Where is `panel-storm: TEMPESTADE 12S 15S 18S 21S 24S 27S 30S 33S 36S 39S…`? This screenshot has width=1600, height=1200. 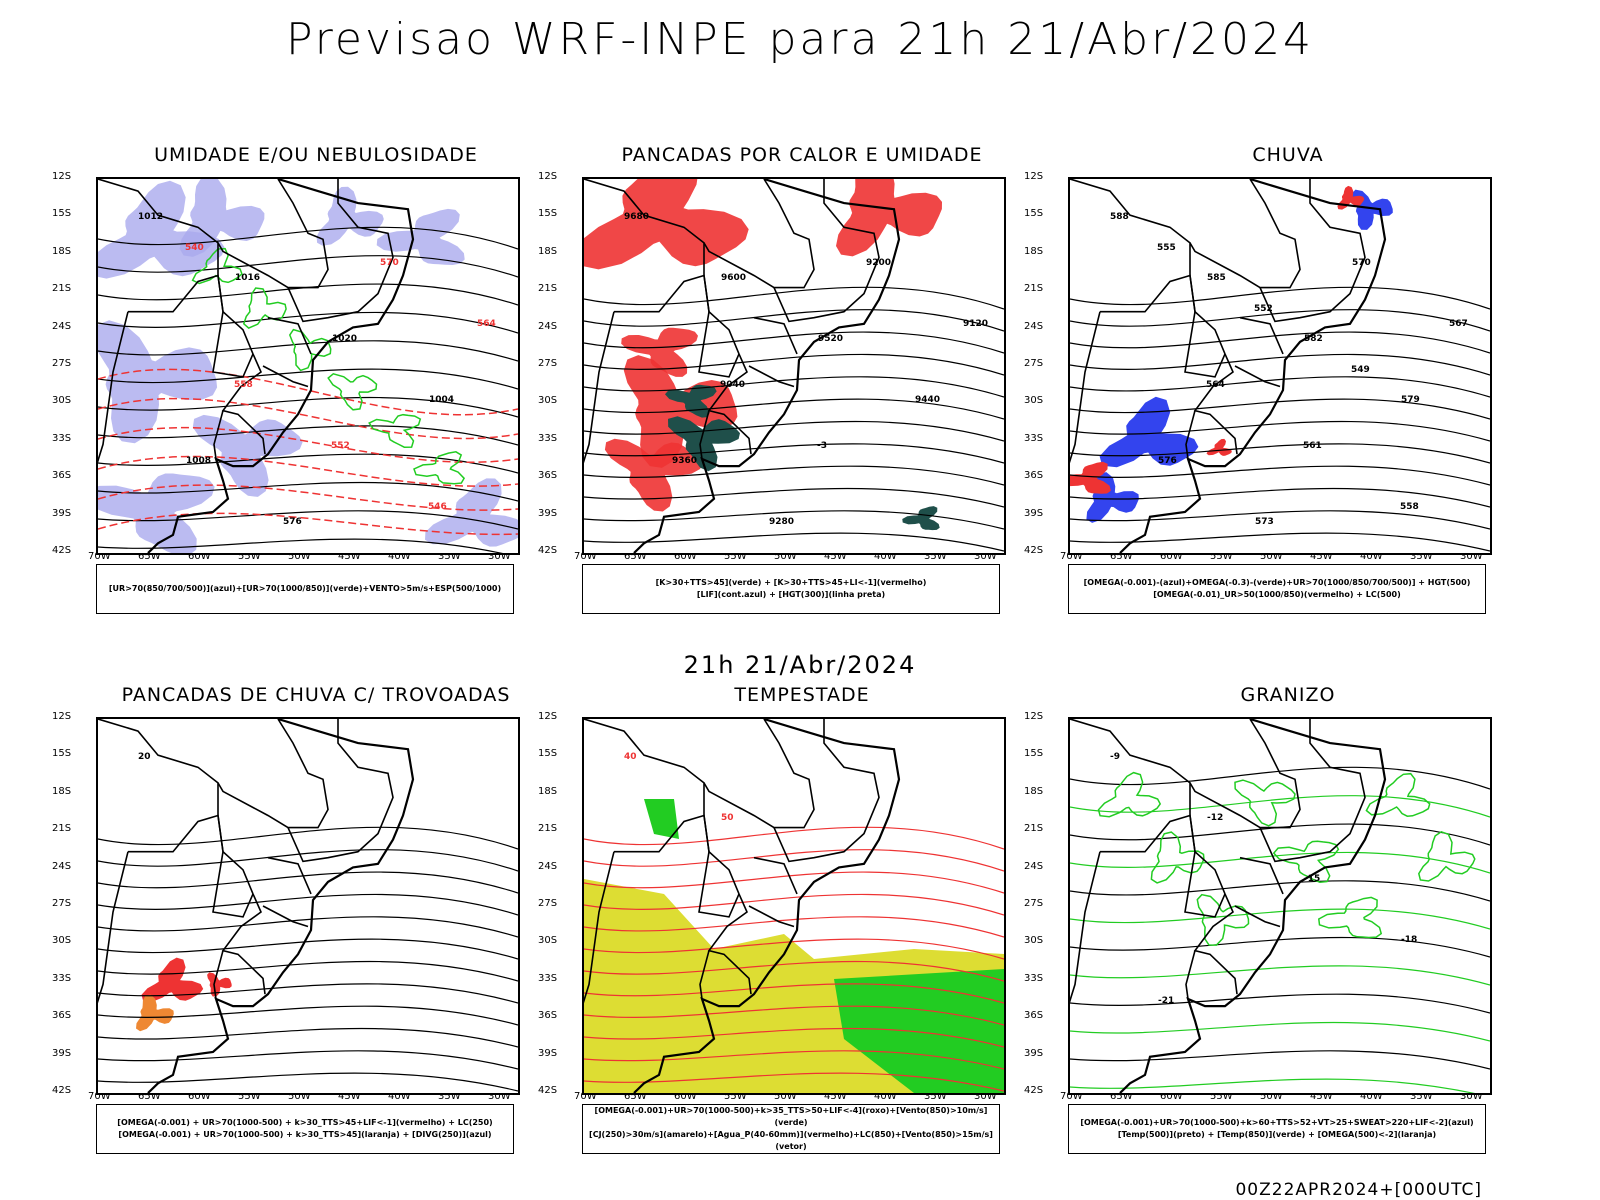
panel-storm: TEMPESTADE 12S 15S 18S 21S 24S 27S 30S 33S 36S 39S… is located at coordinates (790, 919).